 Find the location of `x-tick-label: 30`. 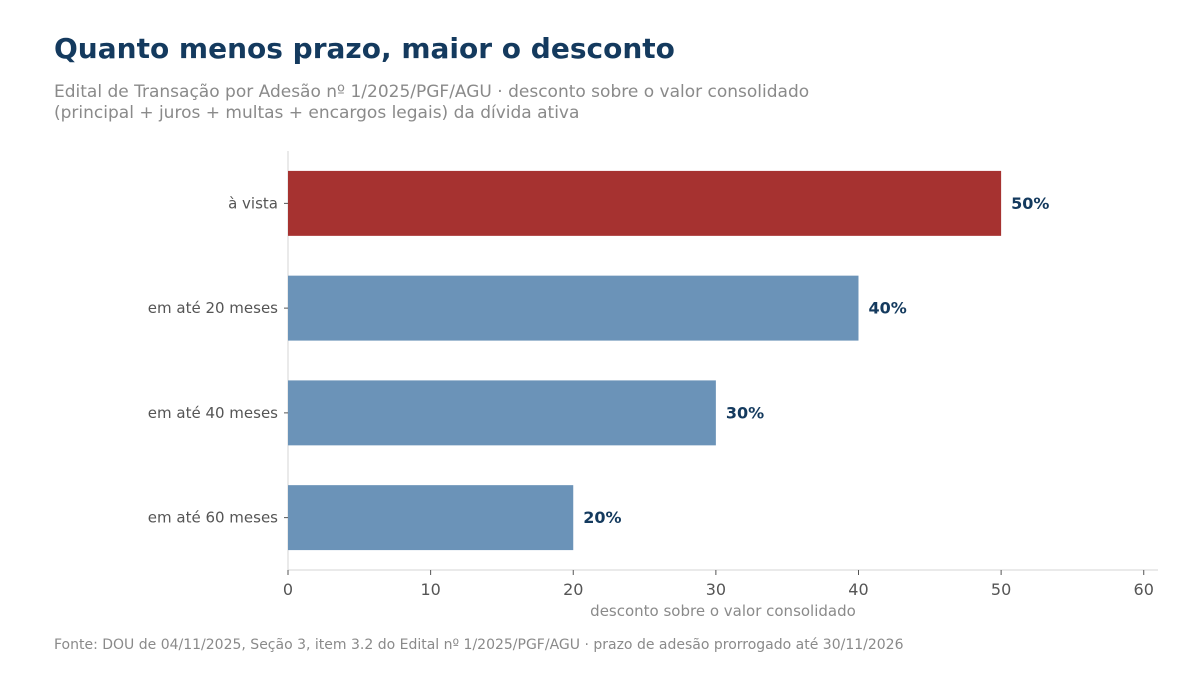

x-tick-label: 30 is located at coordinates (716, 589).